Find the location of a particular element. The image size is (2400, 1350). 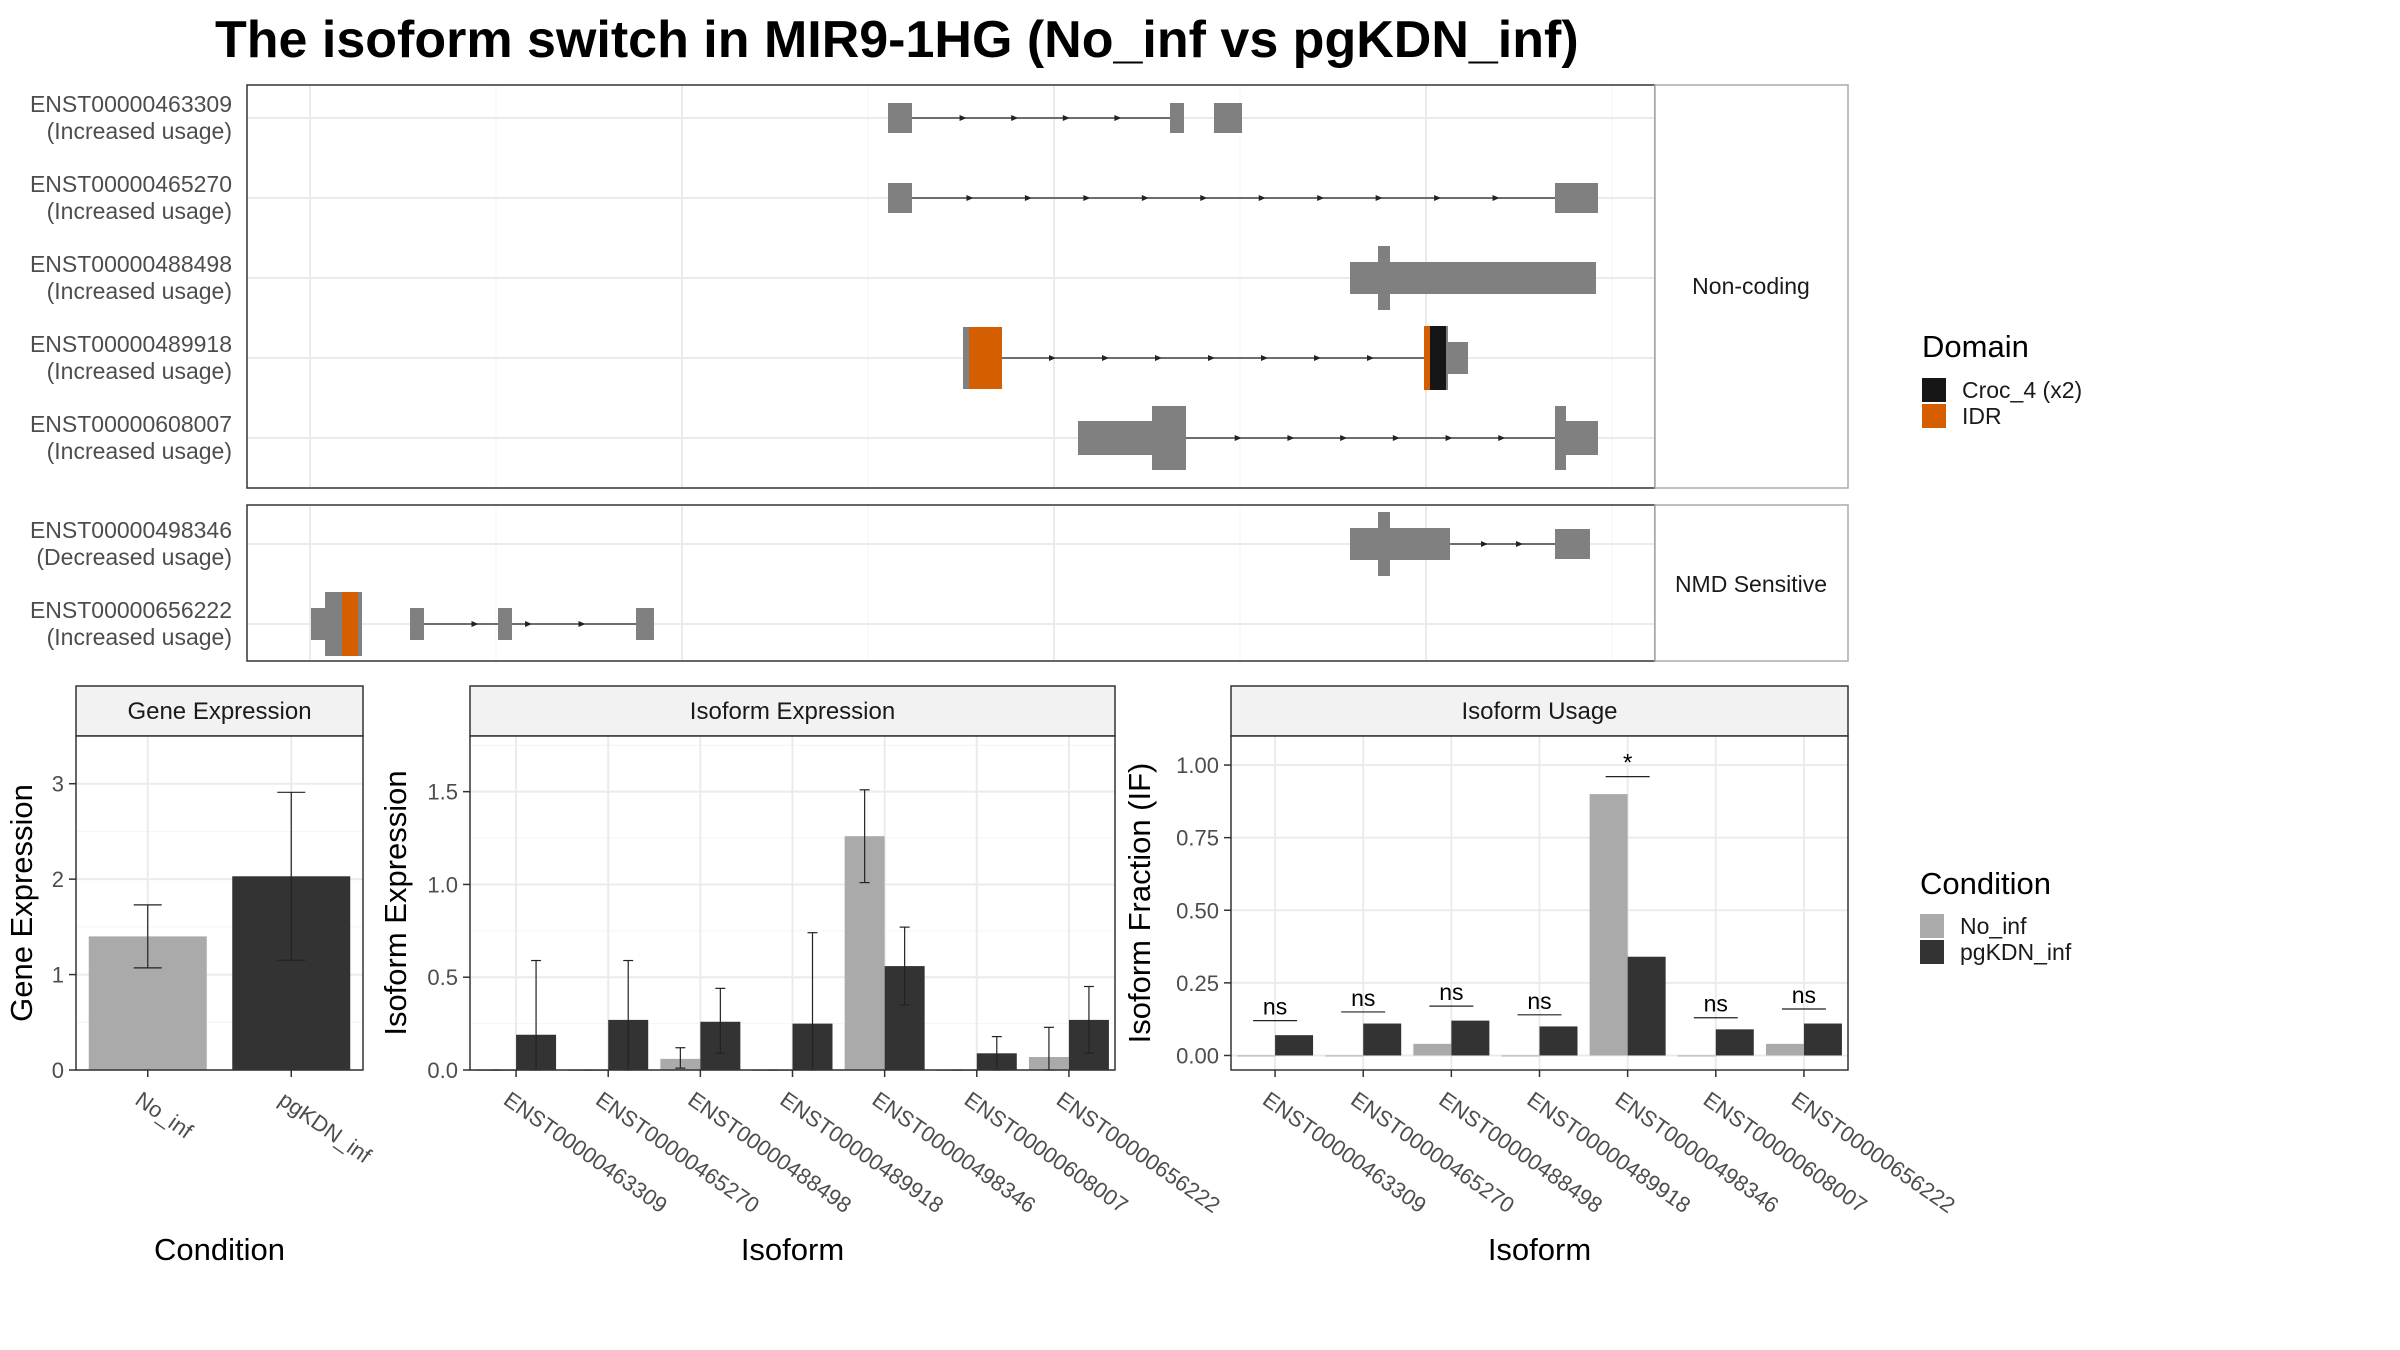

non-coding-strip is located at coordinates (1751, 286).